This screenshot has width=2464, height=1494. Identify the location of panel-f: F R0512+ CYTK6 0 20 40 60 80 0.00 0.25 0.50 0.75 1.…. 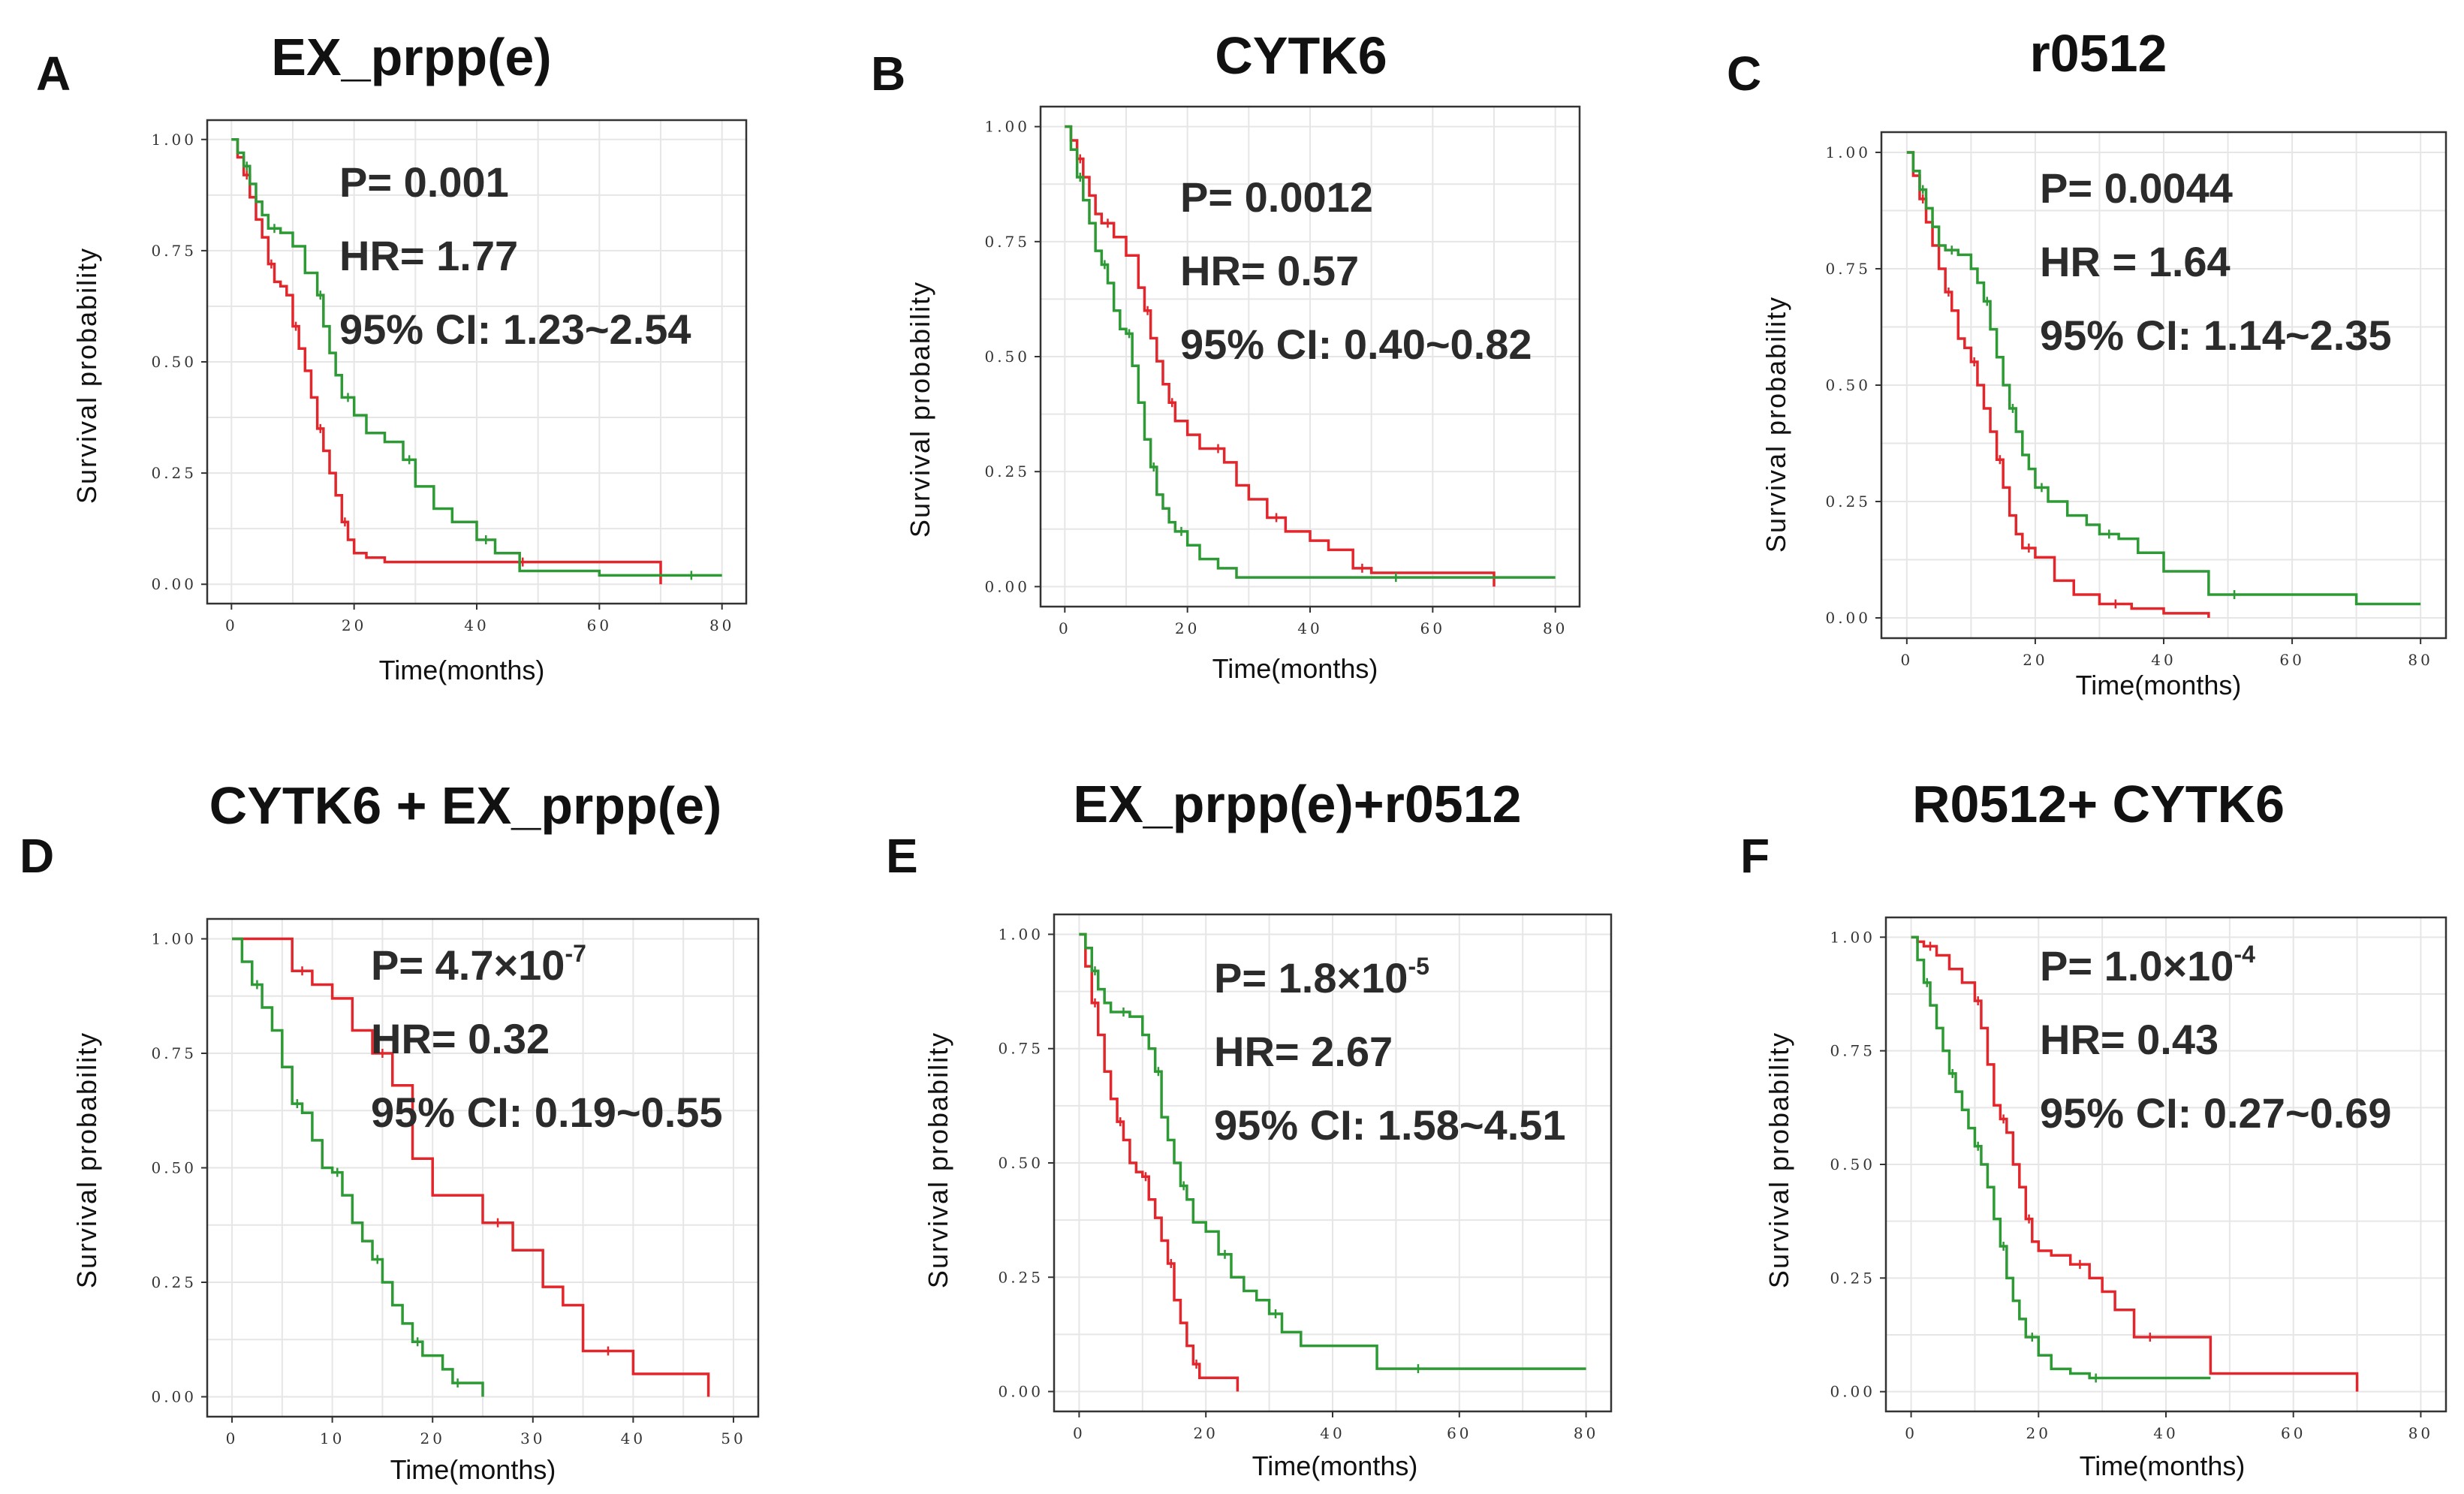
(2093, 1128).